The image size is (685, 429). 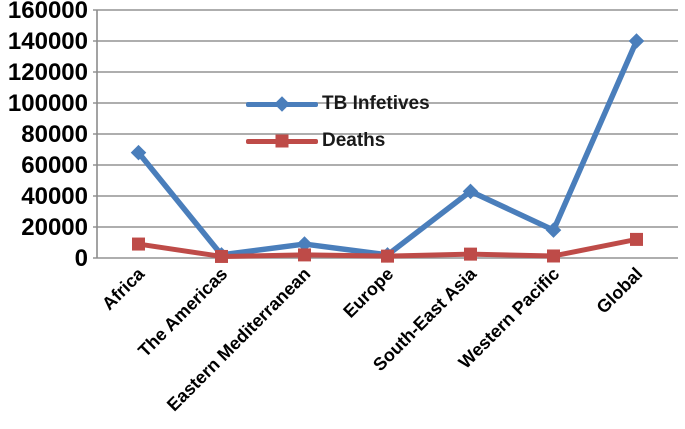 What do you see at coordinates (553, 256) in the screenshot?
I see `deaths-marker-western-pacific` at bounding box center [553, 256].